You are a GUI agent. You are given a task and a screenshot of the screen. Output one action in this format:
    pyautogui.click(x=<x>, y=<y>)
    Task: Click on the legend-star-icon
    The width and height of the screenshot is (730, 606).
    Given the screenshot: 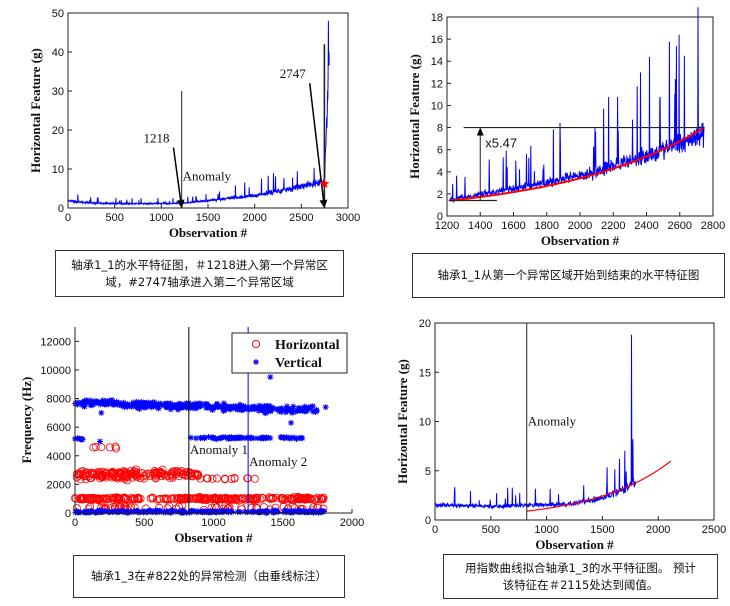 What is the action you would take?
    pyautogui.click(x=256, y=362)
    